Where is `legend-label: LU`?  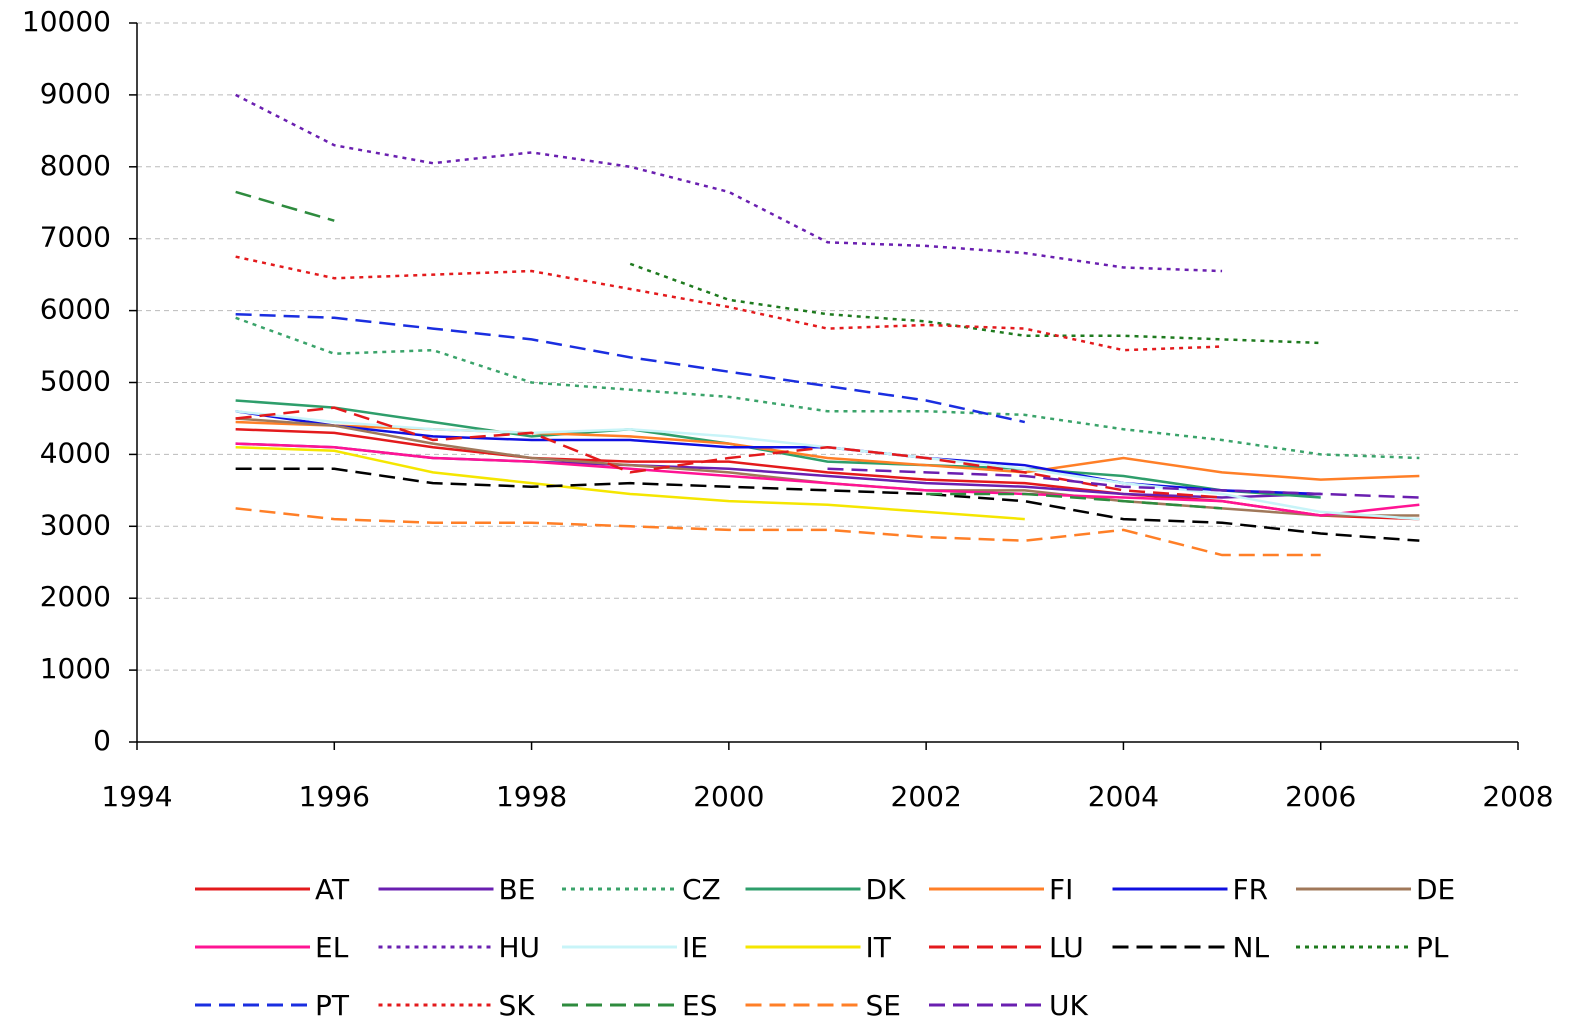 legend-label: LU is located at coordinates (1066, 947).